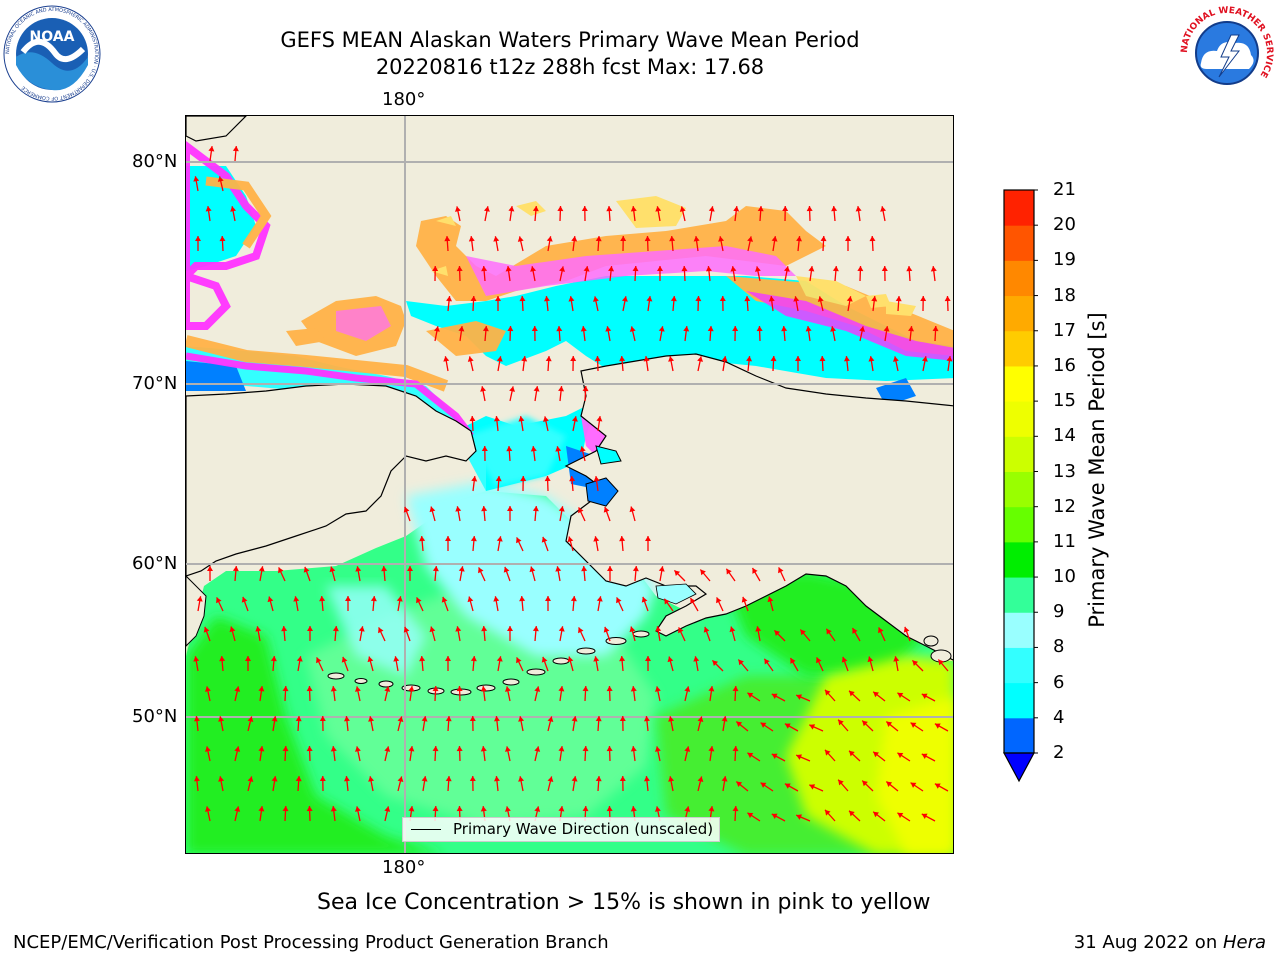 The width and height of the screenshot is (1280, 960). What do you see at coordinates (1059, 717) in the screenshot?
I see `colorbar-tick-label: 4` at bounding box center [1059, 717].